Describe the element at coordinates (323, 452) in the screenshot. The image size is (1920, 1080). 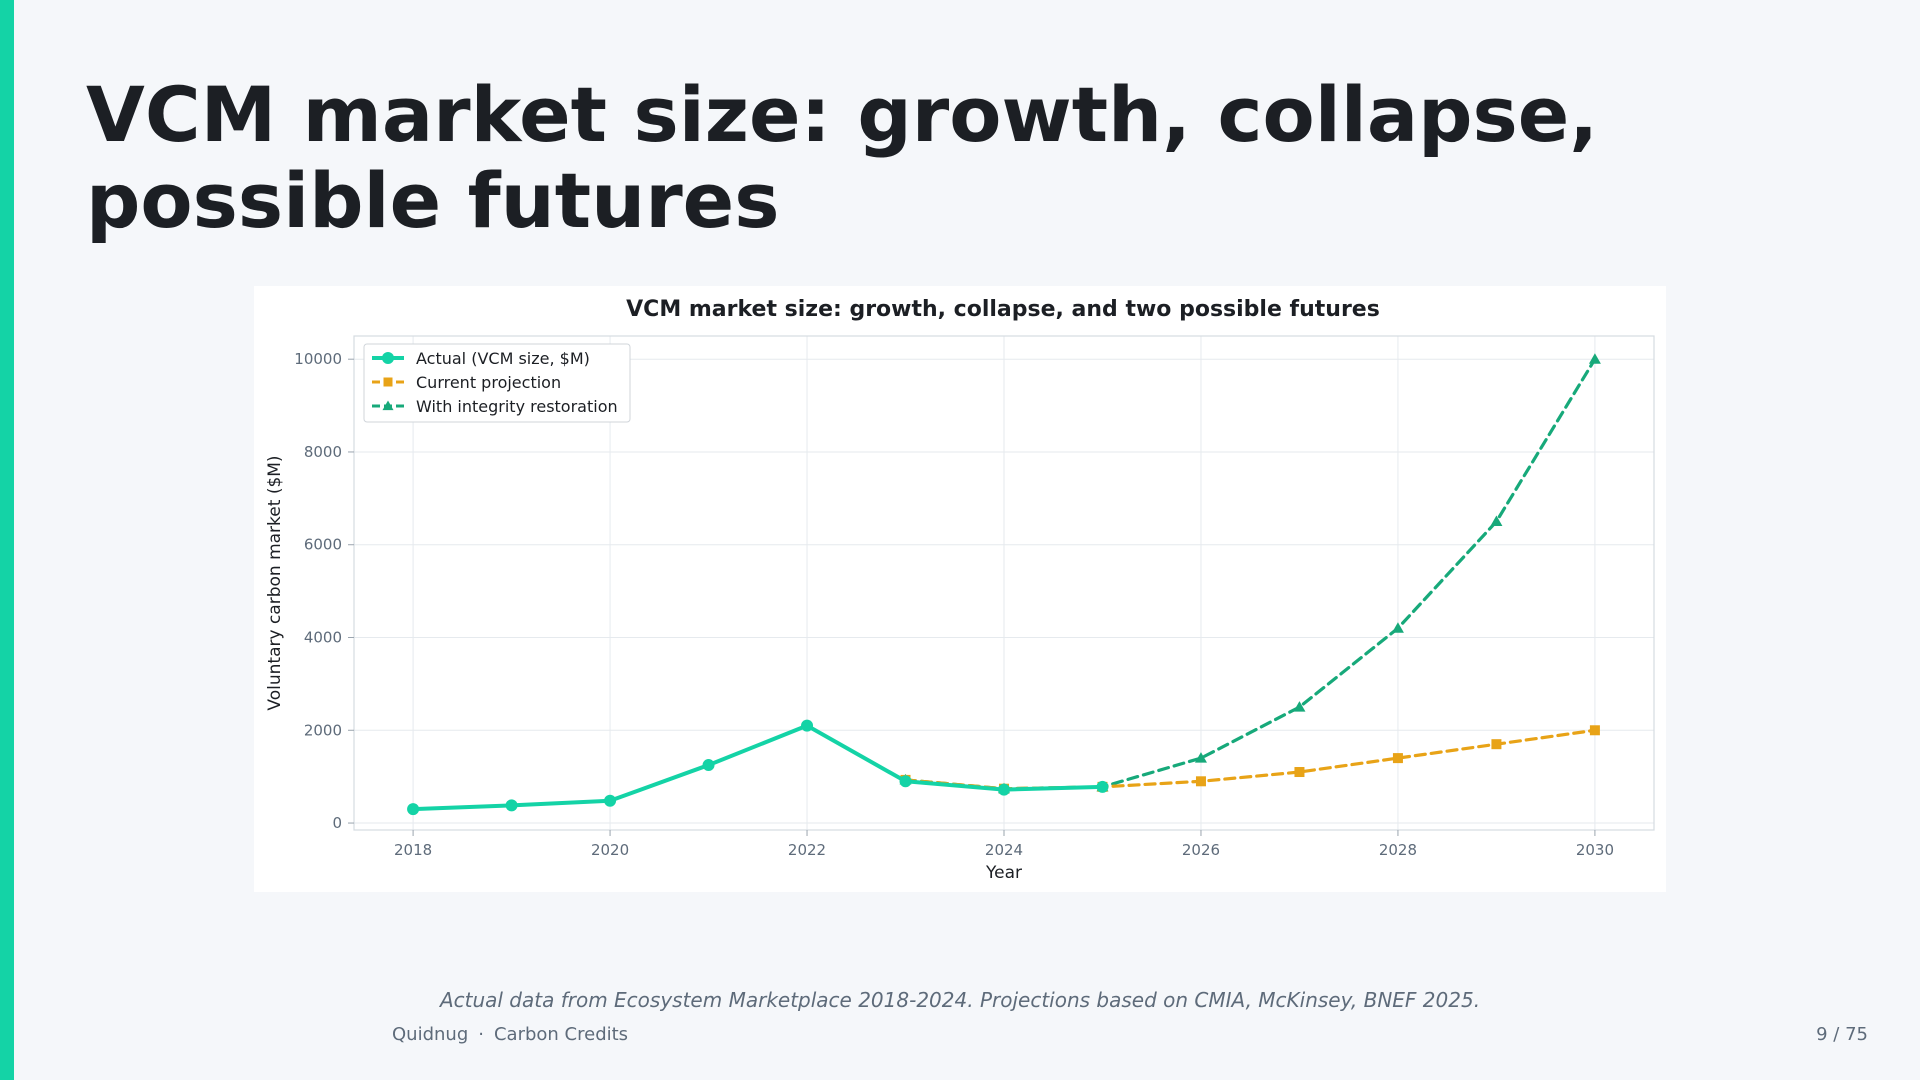
I see `y-tick-label: 8000` at that location.